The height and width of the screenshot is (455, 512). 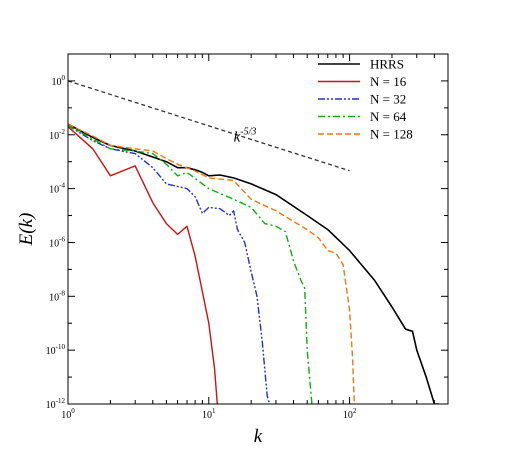 I want to click on y-tick-label: 10⁰, so click(x=59, y=81).